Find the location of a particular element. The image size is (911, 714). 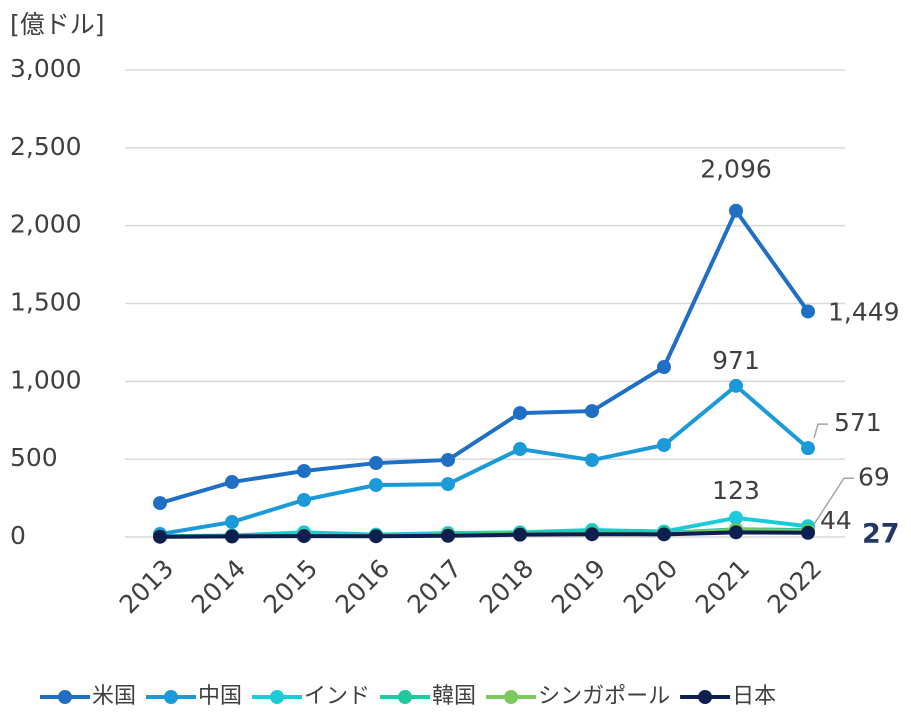

legend-label: シンガポール is located at coordinates (604, 696).